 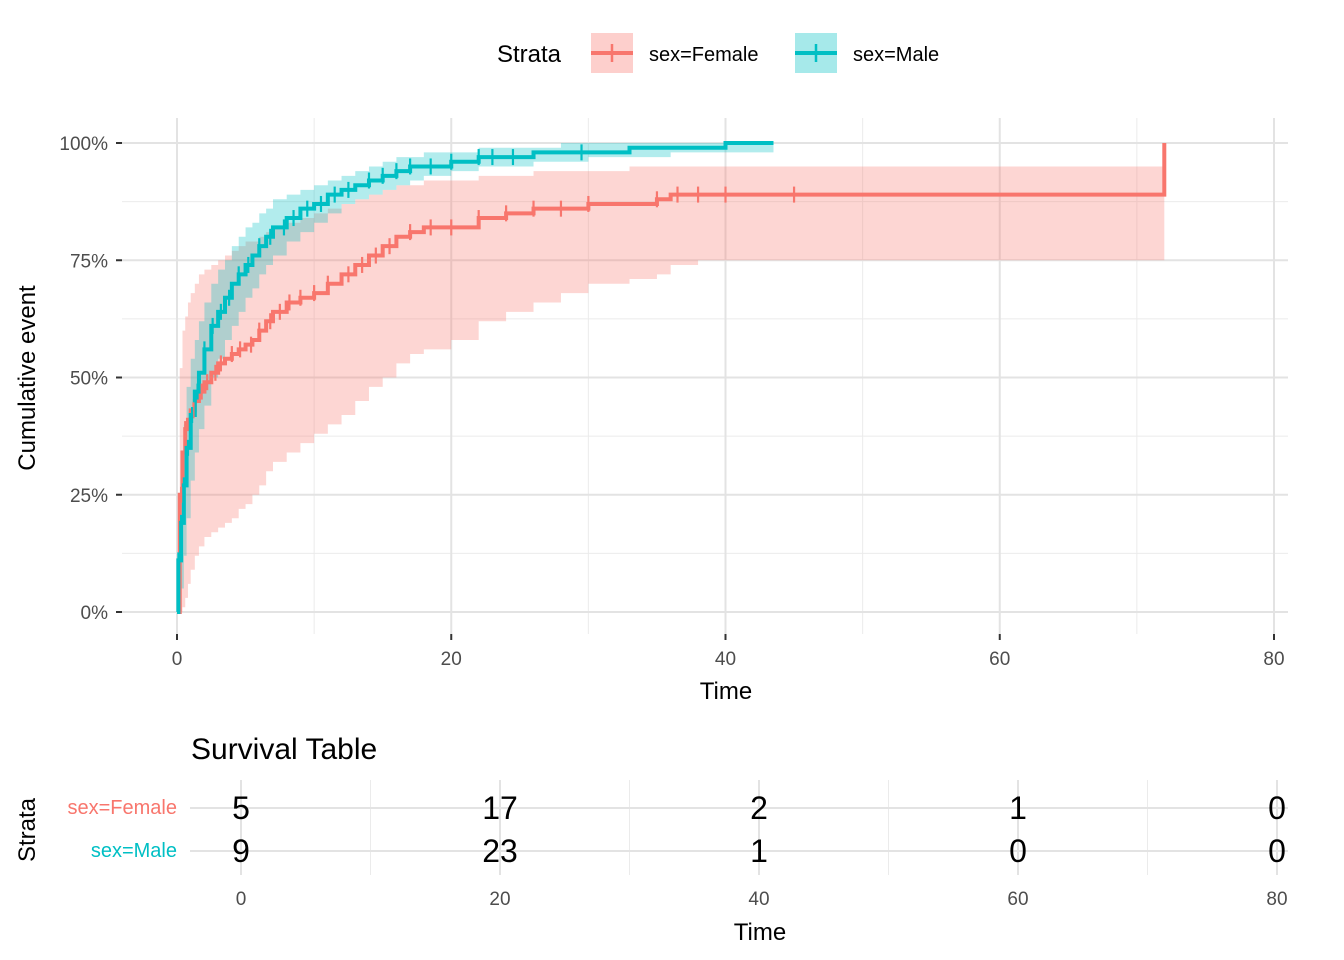 What do you see at coordinates (241, 851) in the screenshot?
I see `table-cell: 9` at bounding box center [241, 851].